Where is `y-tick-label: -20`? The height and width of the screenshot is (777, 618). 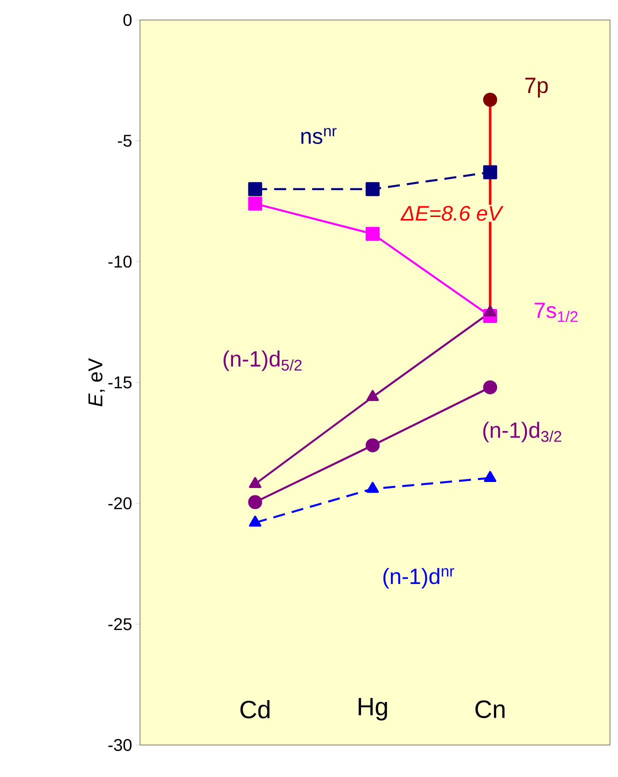 y-tick-label: -20 is located at coordinates (120, 503).